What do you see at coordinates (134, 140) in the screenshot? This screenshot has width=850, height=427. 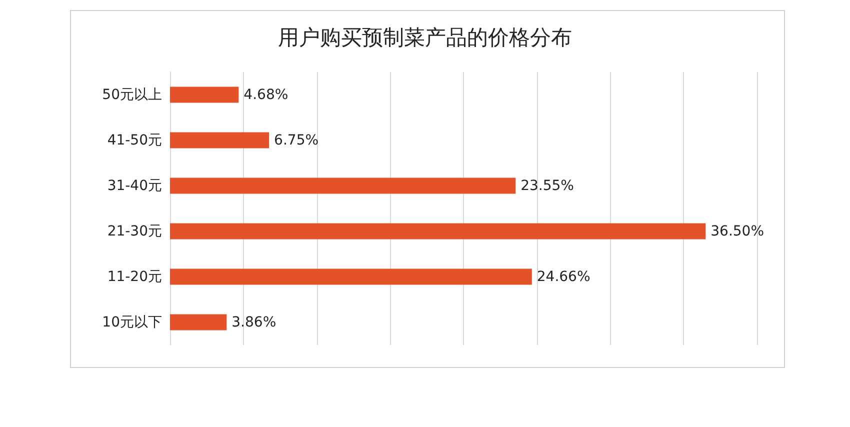 I see `y-tick-label: 41-50元` at bounding box center [134, 140].